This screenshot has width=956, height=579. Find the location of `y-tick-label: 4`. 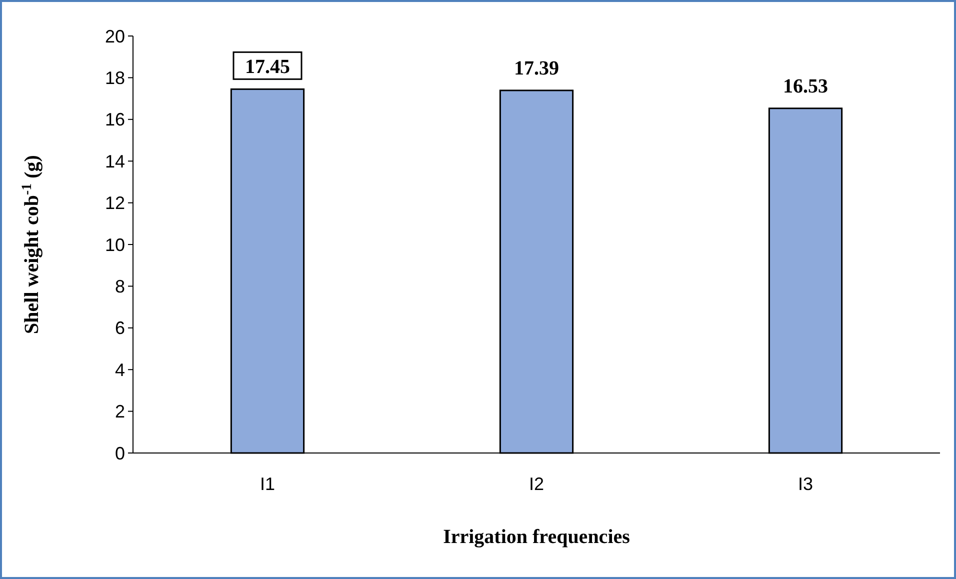

y-tick-label: 4 is located at coordinates (119, 370).